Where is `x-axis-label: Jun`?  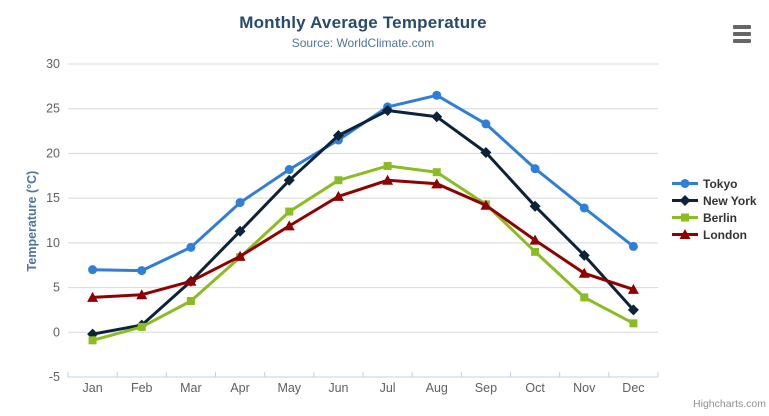
x-axis-label: Jun is located at coordinates (338, 388).